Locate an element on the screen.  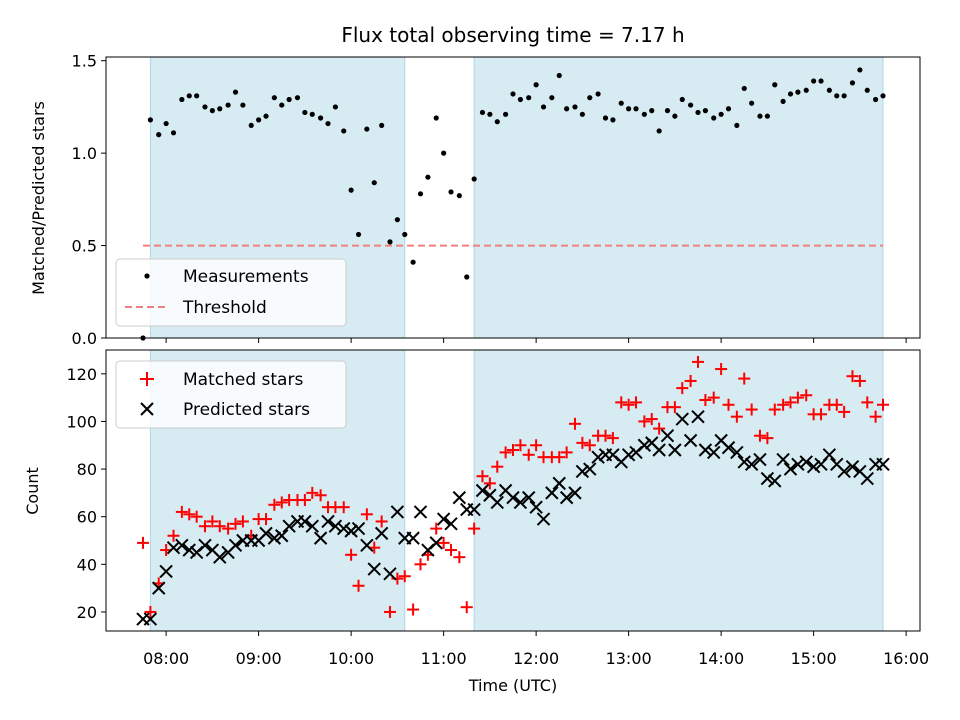
x-tick-label: 15:00 is located at coordinates (814, 658).